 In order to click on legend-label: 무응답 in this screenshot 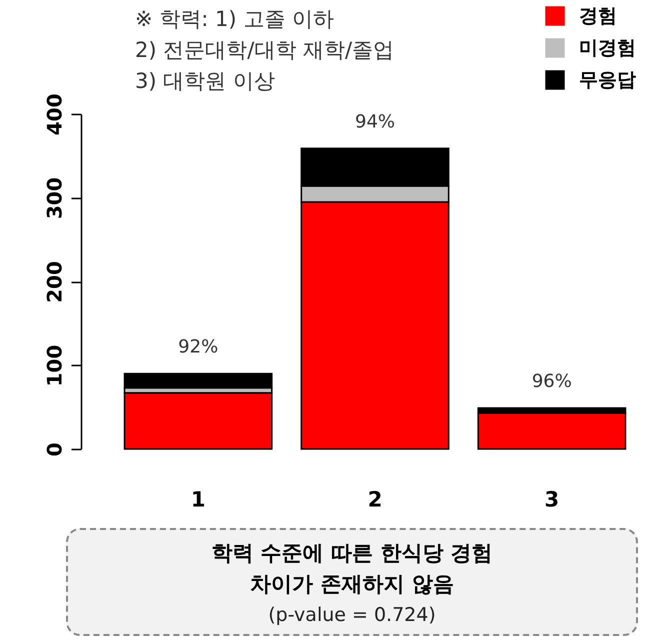, I will do `click(607, 80)`.